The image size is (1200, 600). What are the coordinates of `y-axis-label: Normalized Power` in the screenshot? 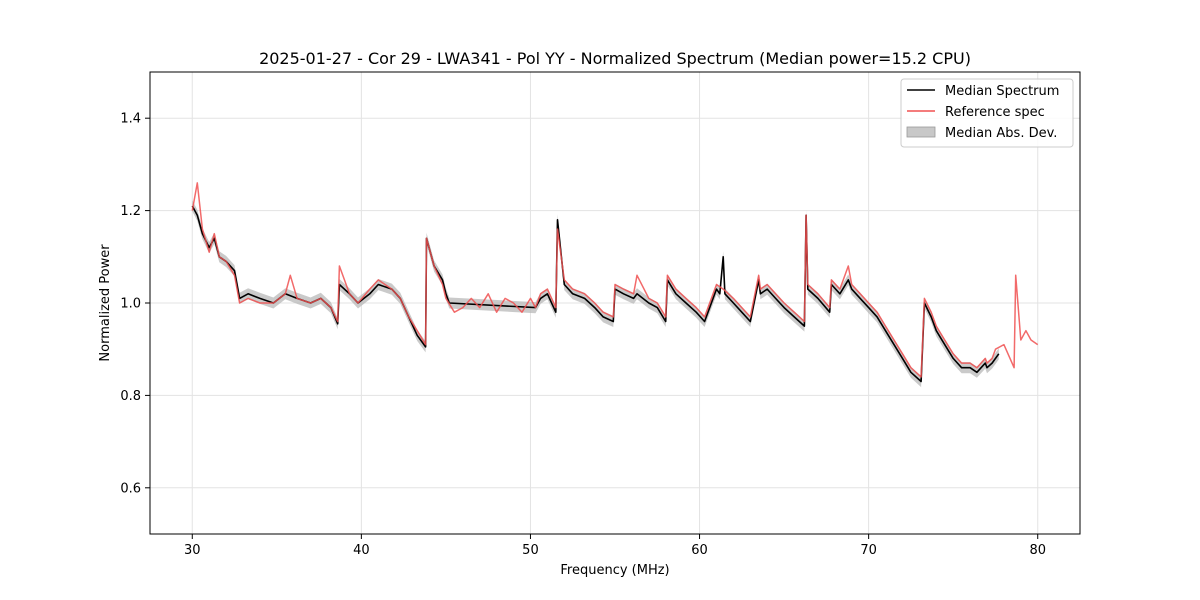 It's located at (105, 303).